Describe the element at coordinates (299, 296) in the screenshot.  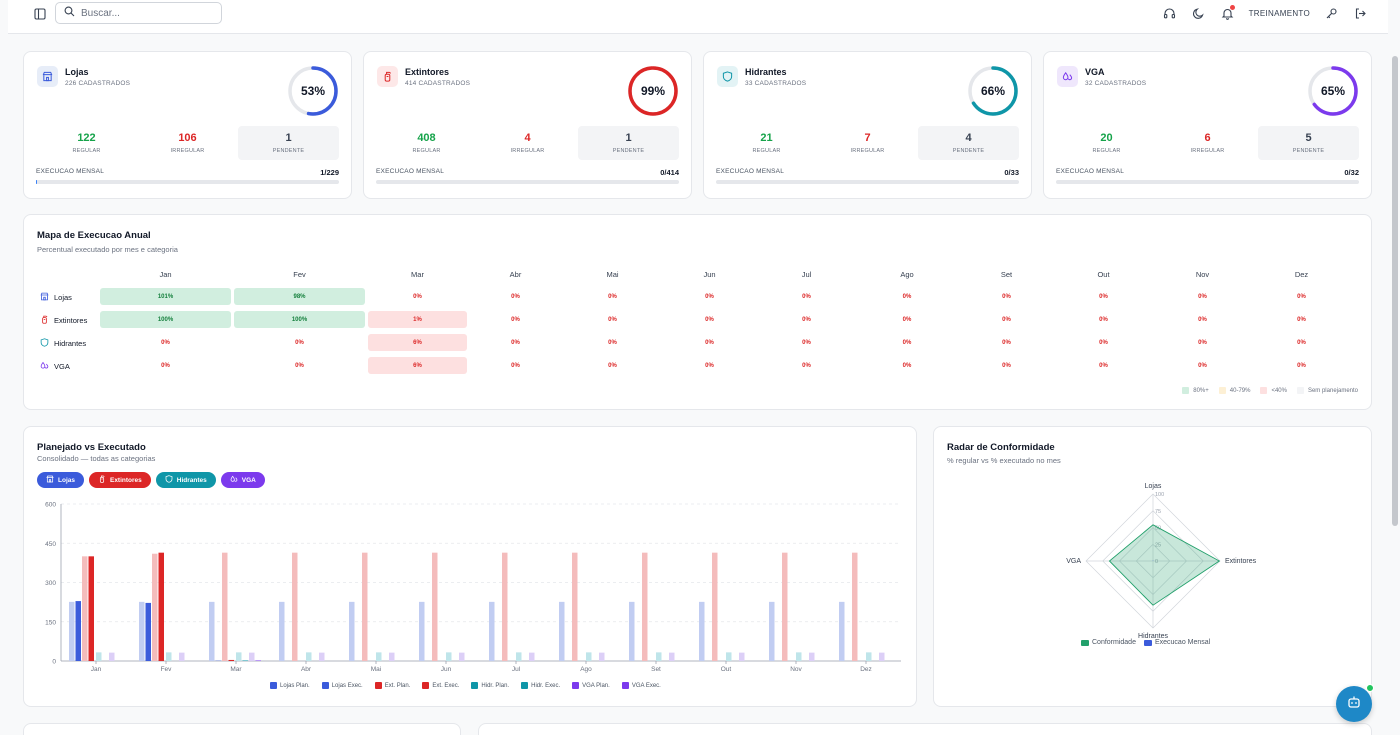
I see `heatmap-cell: 98%` at that location.